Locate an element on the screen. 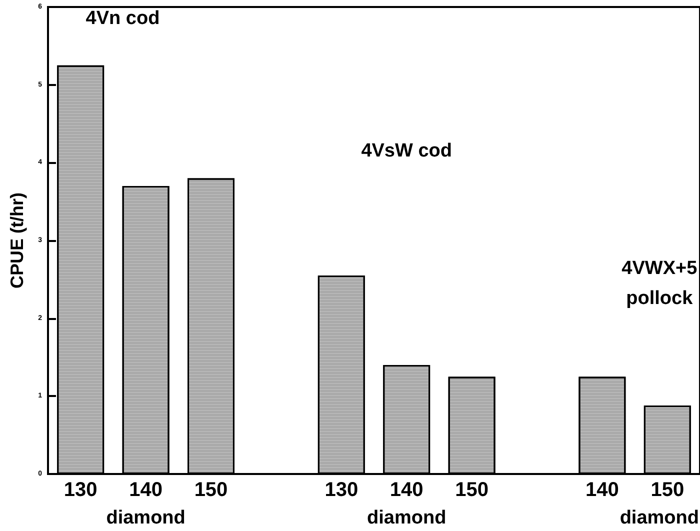 The height and width of the screenshot is (531, 700). annotation: 4VWX+5 pollock is located at coordinates (660, 283).